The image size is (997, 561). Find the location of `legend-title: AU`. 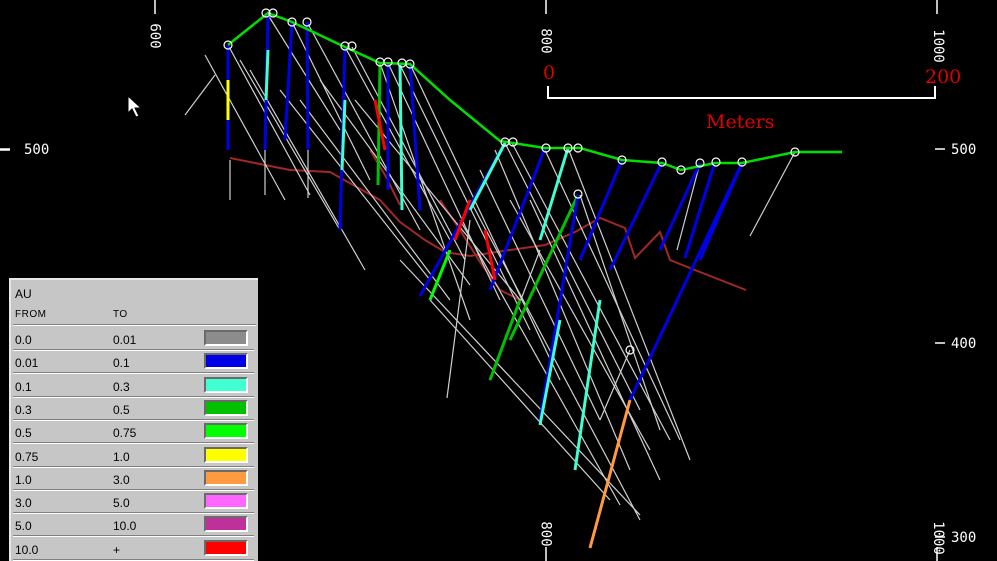

legend-title: AU is located at coordinates (23, 294).